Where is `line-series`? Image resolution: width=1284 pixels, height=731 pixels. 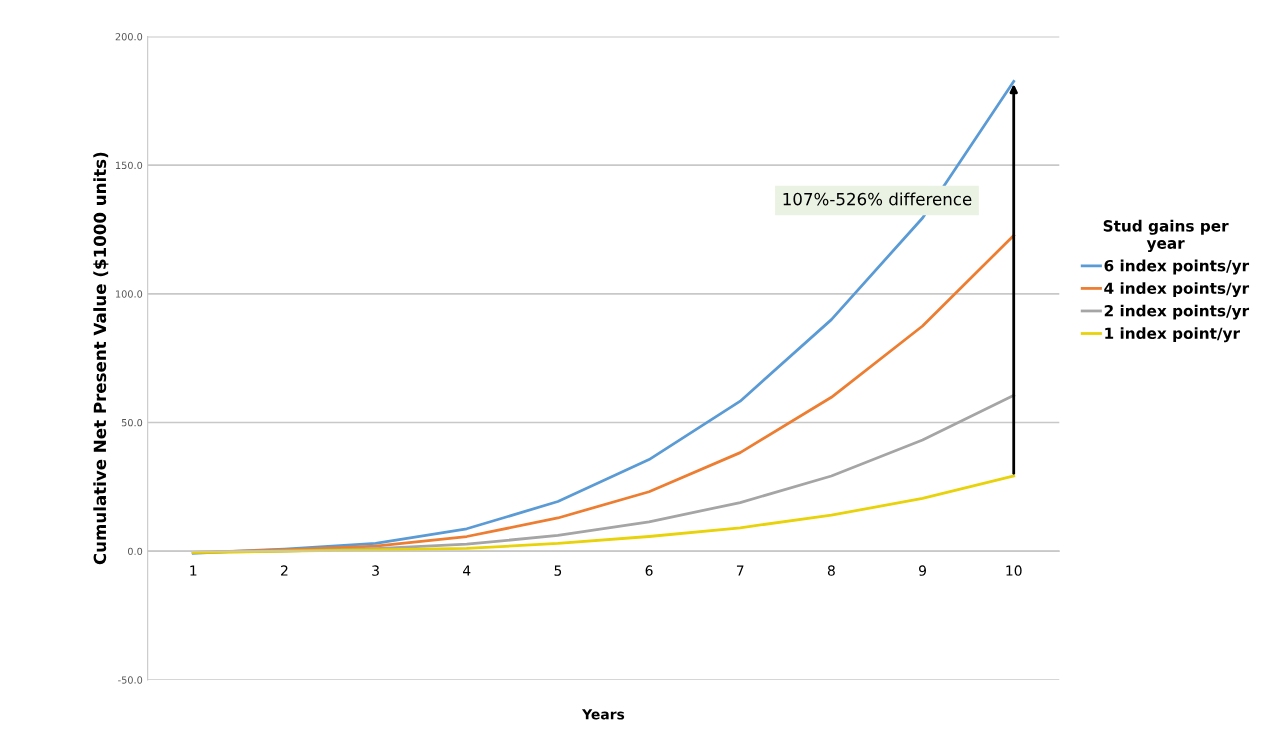 line-series is located at coordinates (603, 514).